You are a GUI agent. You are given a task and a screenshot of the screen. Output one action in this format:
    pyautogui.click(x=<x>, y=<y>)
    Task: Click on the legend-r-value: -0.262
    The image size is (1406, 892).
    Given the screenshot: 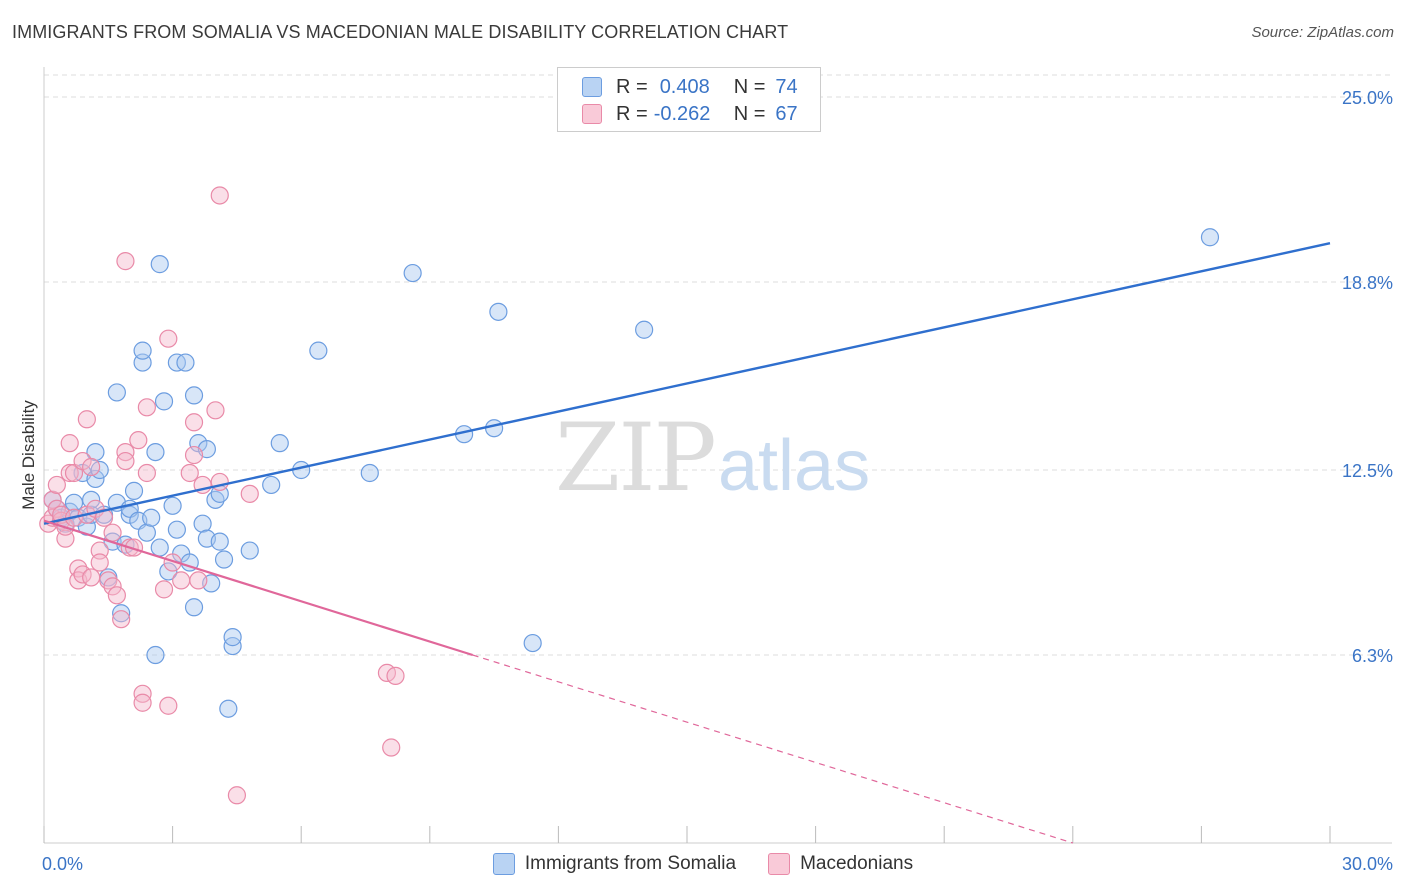 What is the action you would take?
    pyautogui.click(x=682, y=113)
    